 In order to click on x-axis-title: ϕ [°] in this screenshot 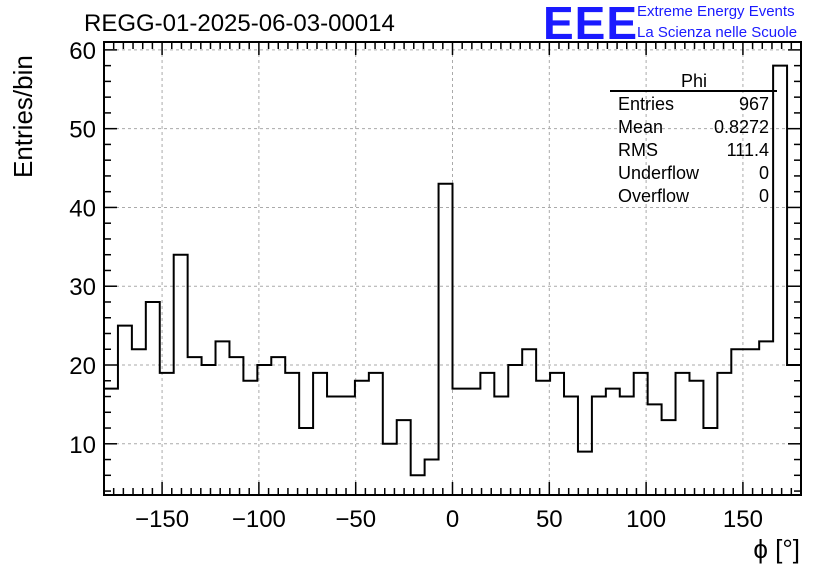, I will do `click(776, 549)`.